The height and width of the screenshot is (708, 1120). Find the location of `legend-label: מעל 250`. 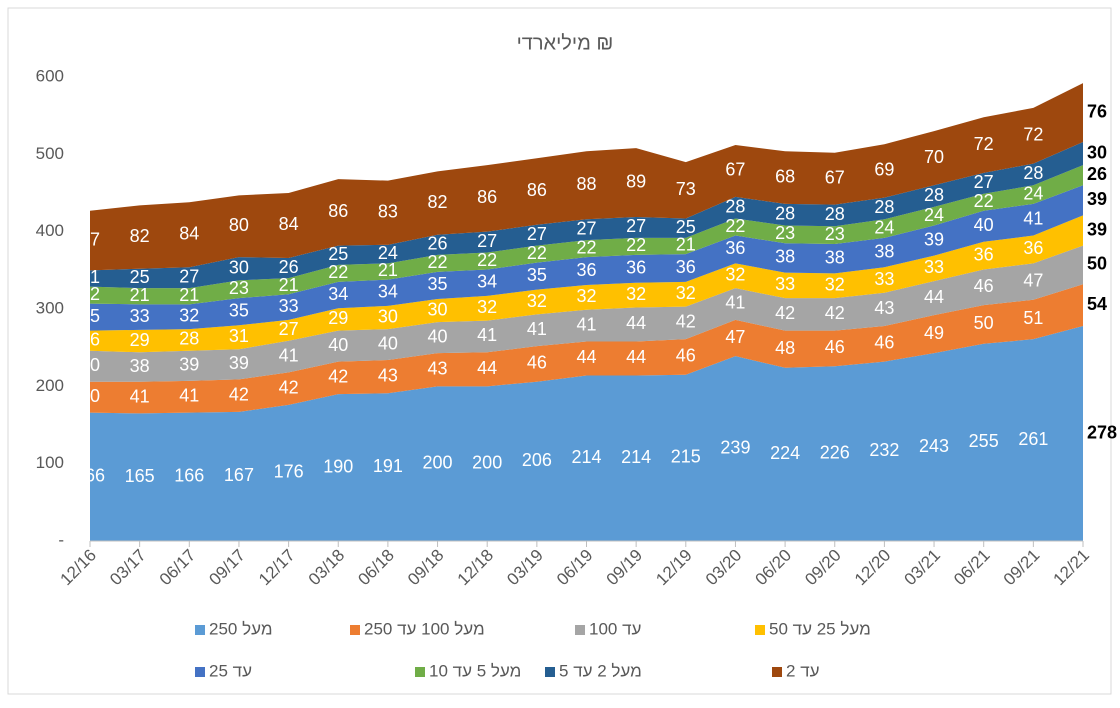

legend-label: מעל 250 is located at coordinates (241, 628).